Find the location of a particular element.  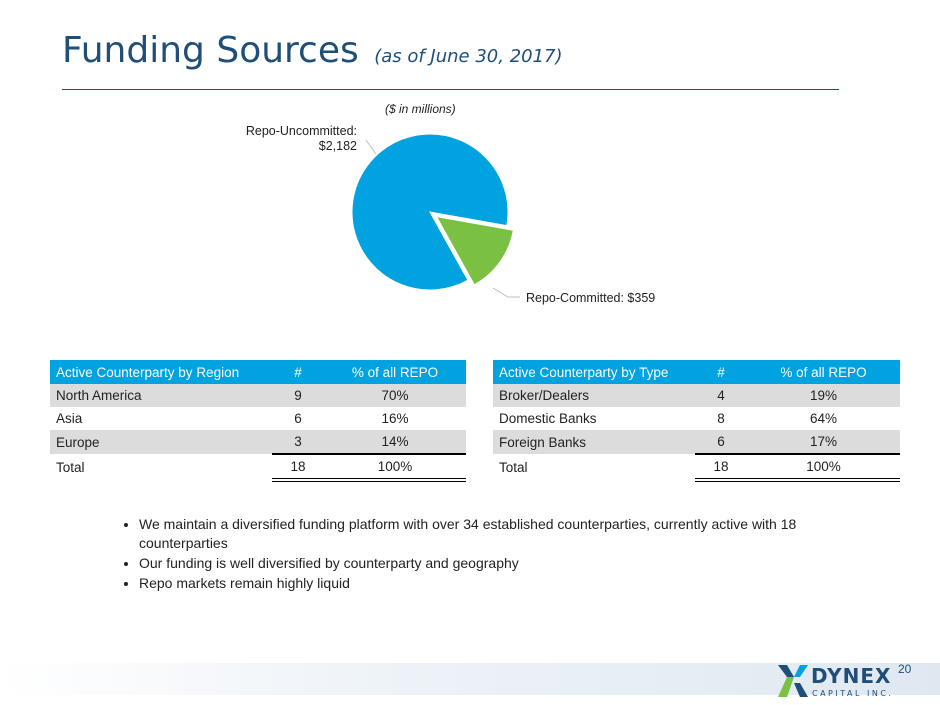

type-name: Domestic Banks is located at coordinates (548, 418).